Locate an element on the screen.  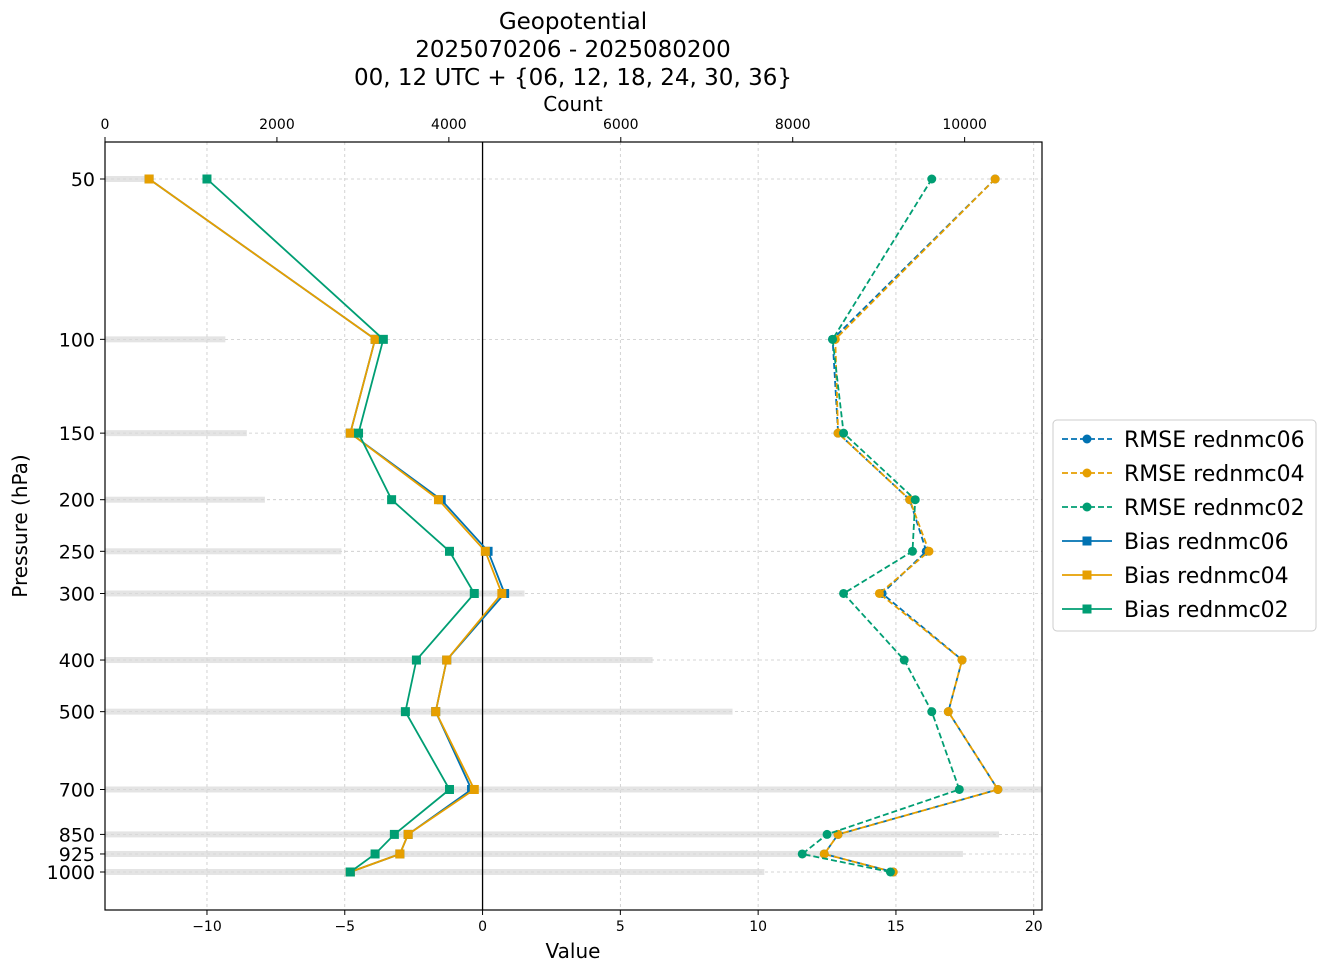
x-tick-label: 20 is located at coordinates (1034, 927).